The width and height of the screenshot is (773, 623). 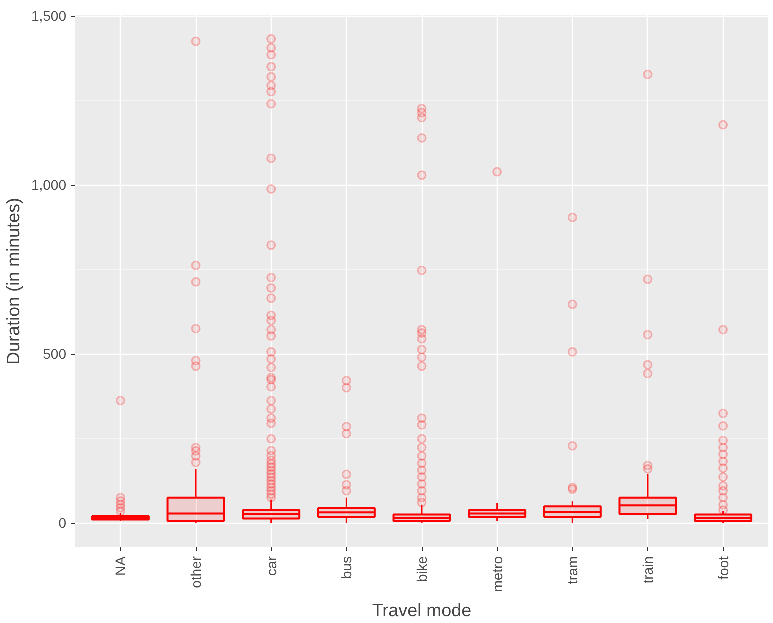 What do you see at coordinates (723, 568) in the screenshot?
I see `x-tick-label: foot` at bounding box center [723, 568].